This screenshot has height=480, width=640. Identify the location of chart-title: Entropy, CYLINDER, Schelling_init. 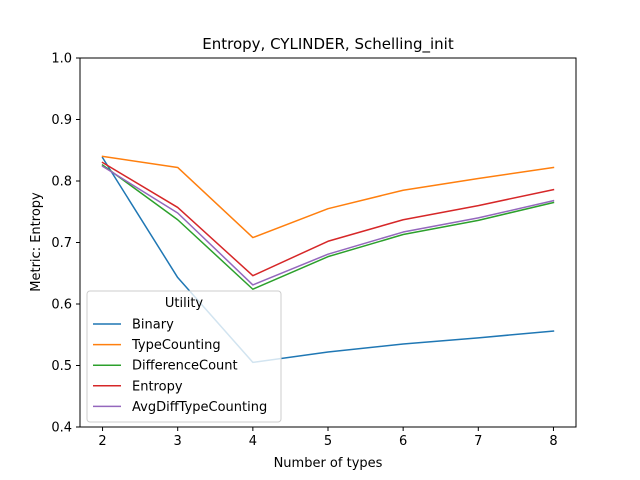
(328, 44).